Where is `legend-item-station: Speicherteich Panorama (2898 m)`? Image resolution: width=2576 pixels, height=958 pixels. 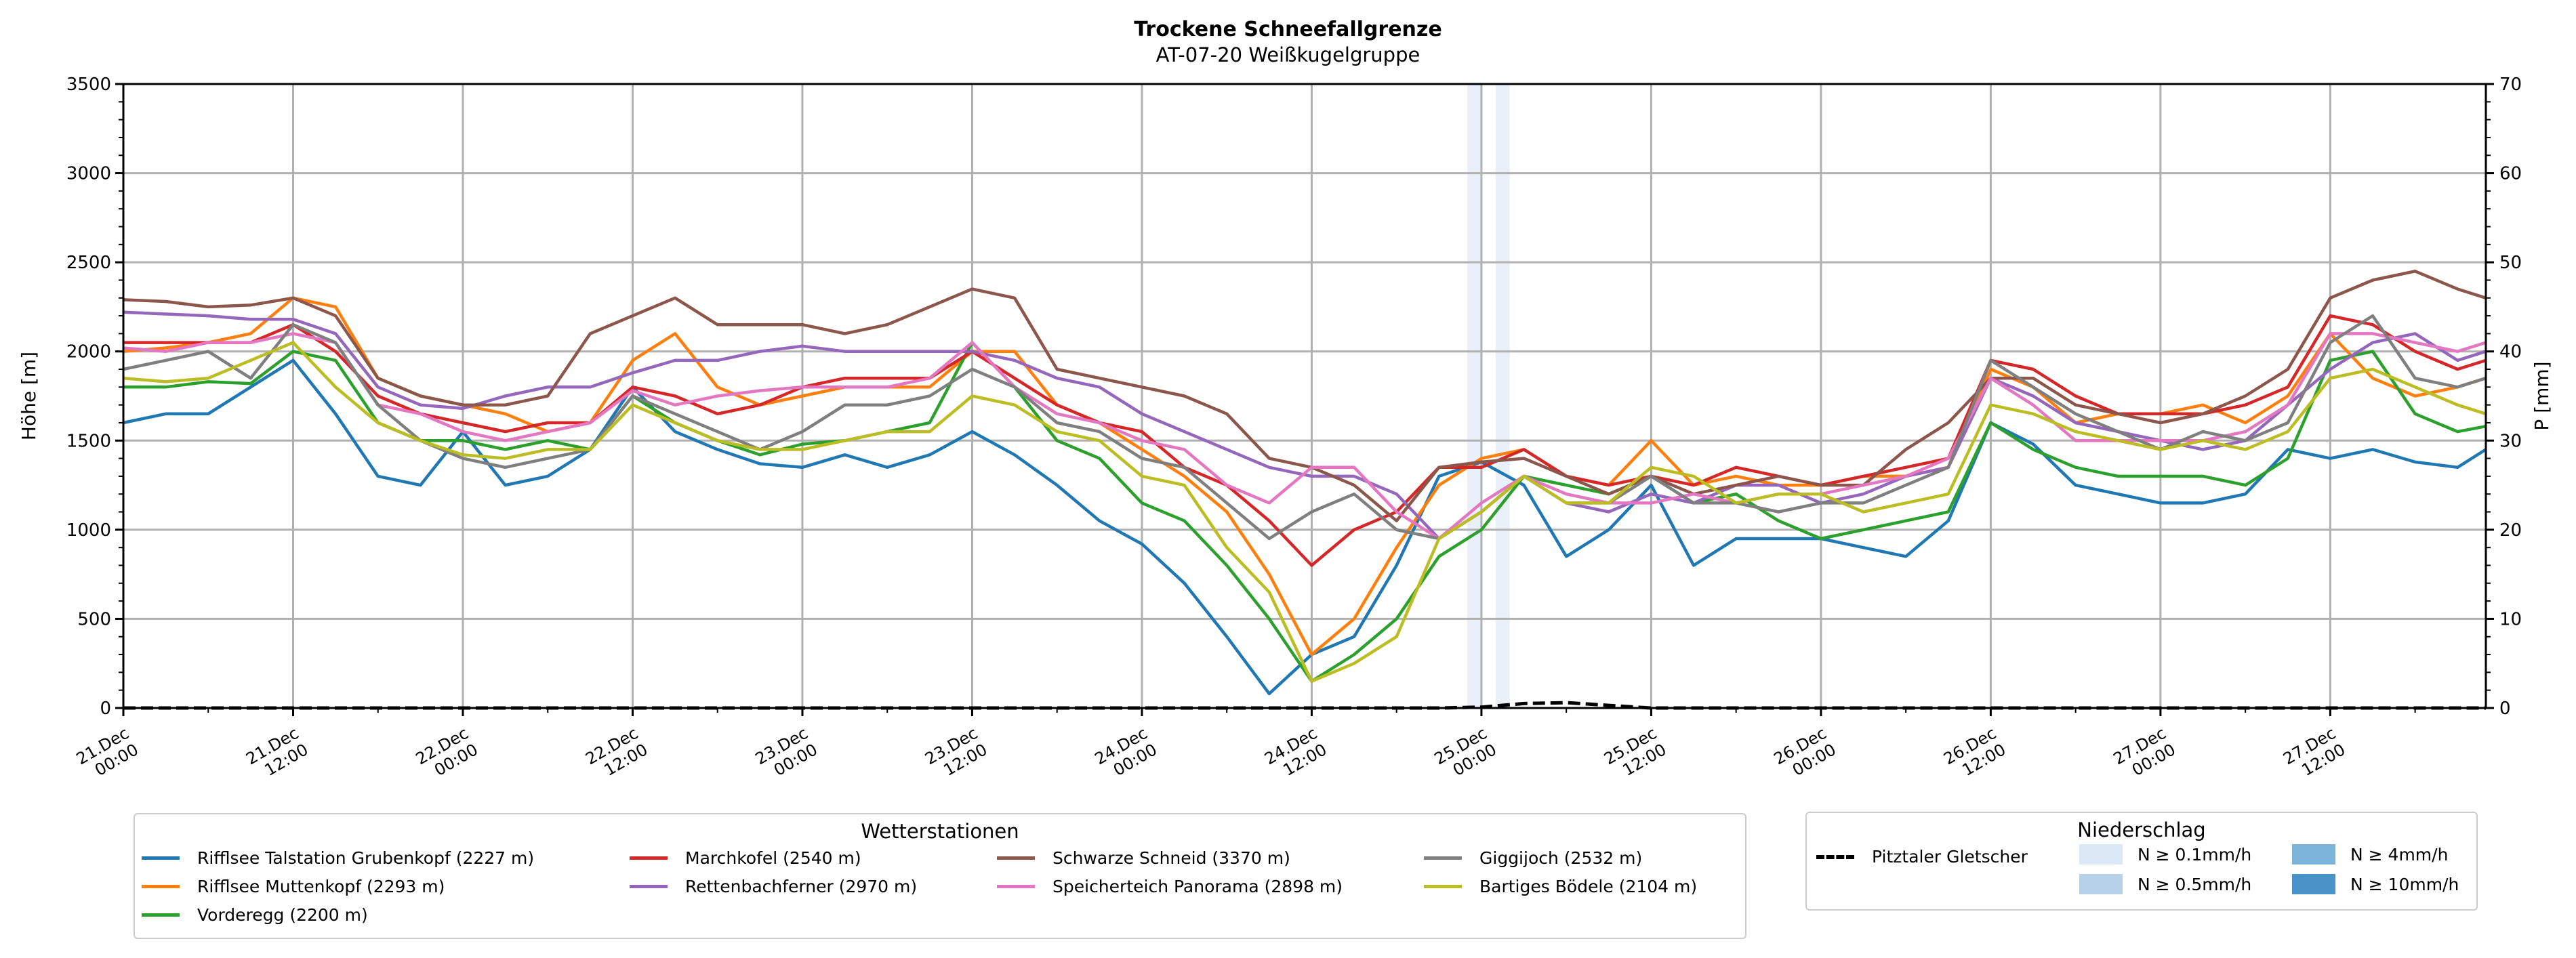
legend-item-station: Speicherteich Panorama (2898 m) is located at coordinates (1170, 886).